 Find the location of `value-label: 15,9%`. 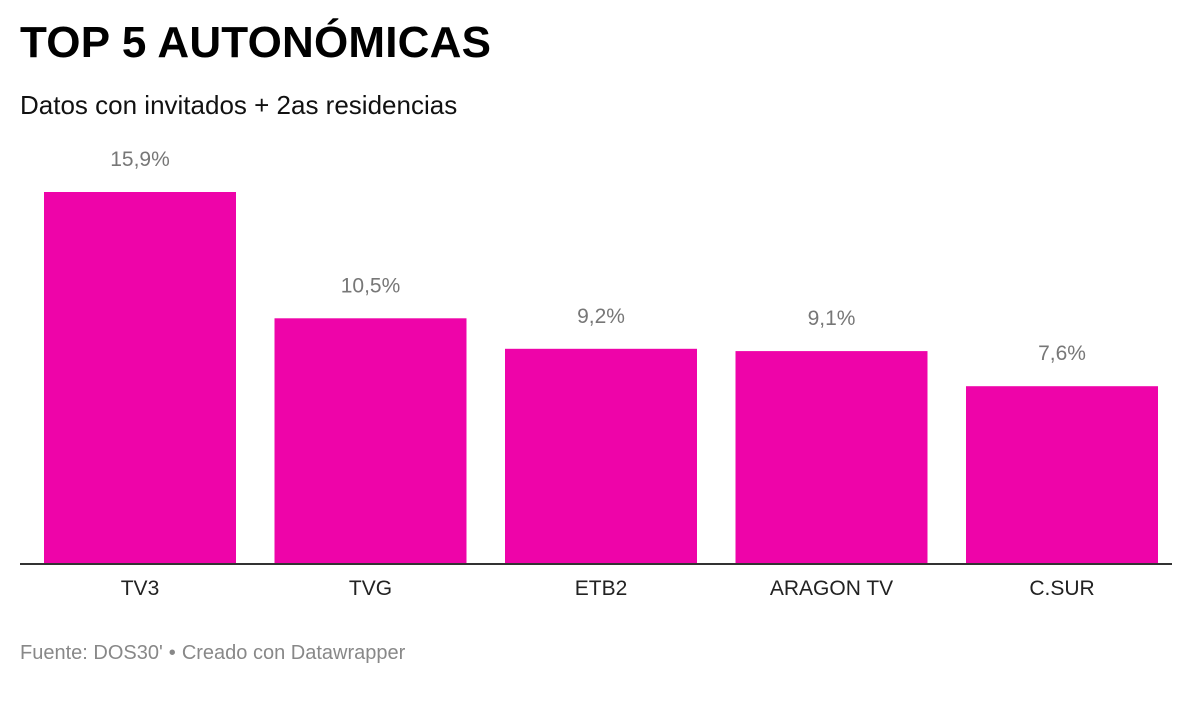

value-label: 15,9% is located at coordinates (140, 159).